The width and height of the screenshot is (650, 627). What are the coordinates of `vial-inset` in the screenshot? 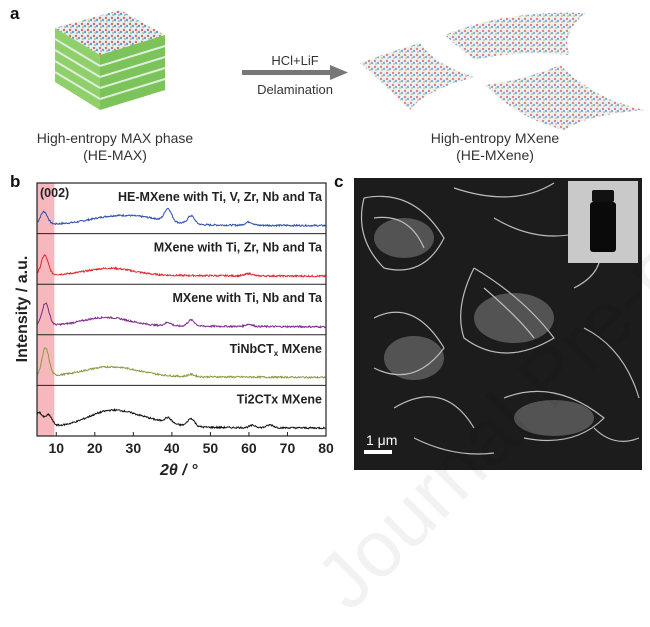 It's located at (603, 222).